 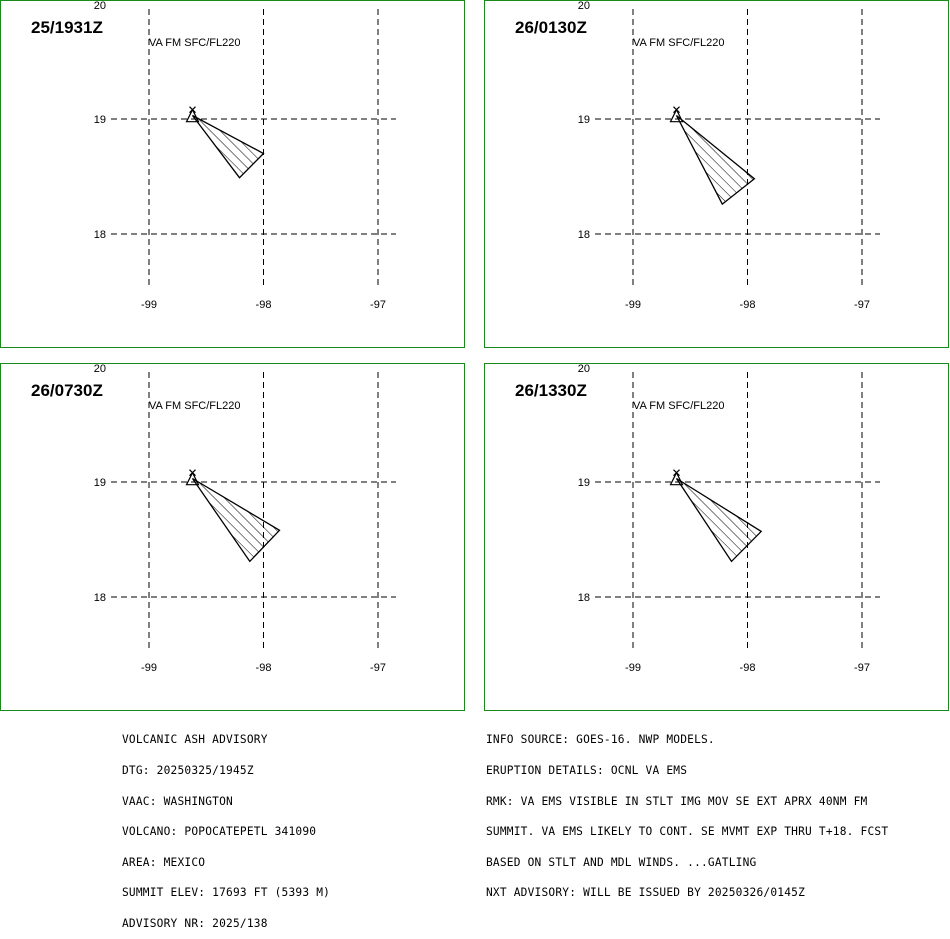 I want to click on remarks-line: BASED ON STLT AND MDL WINDS. ...GATLING, so click(x=621, y=862).